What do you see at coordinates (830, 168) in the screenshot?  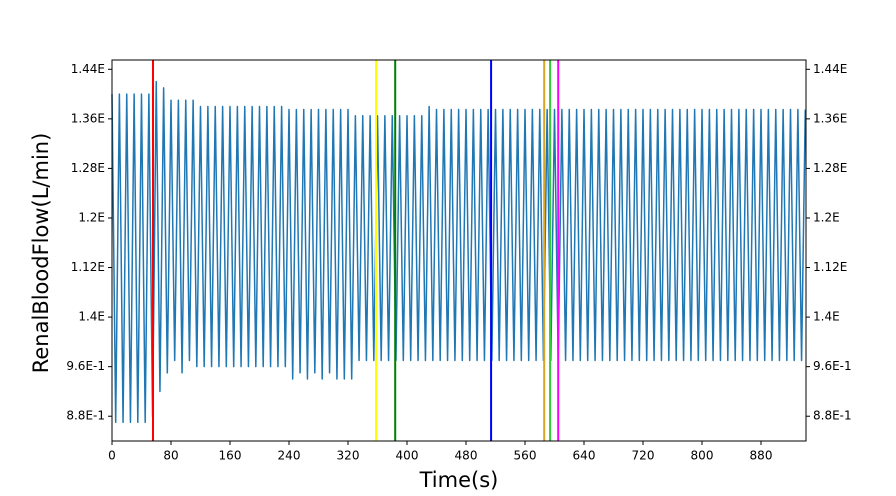 I see `y2-tick-label: 1.28E` at bounding box center [830, 168].